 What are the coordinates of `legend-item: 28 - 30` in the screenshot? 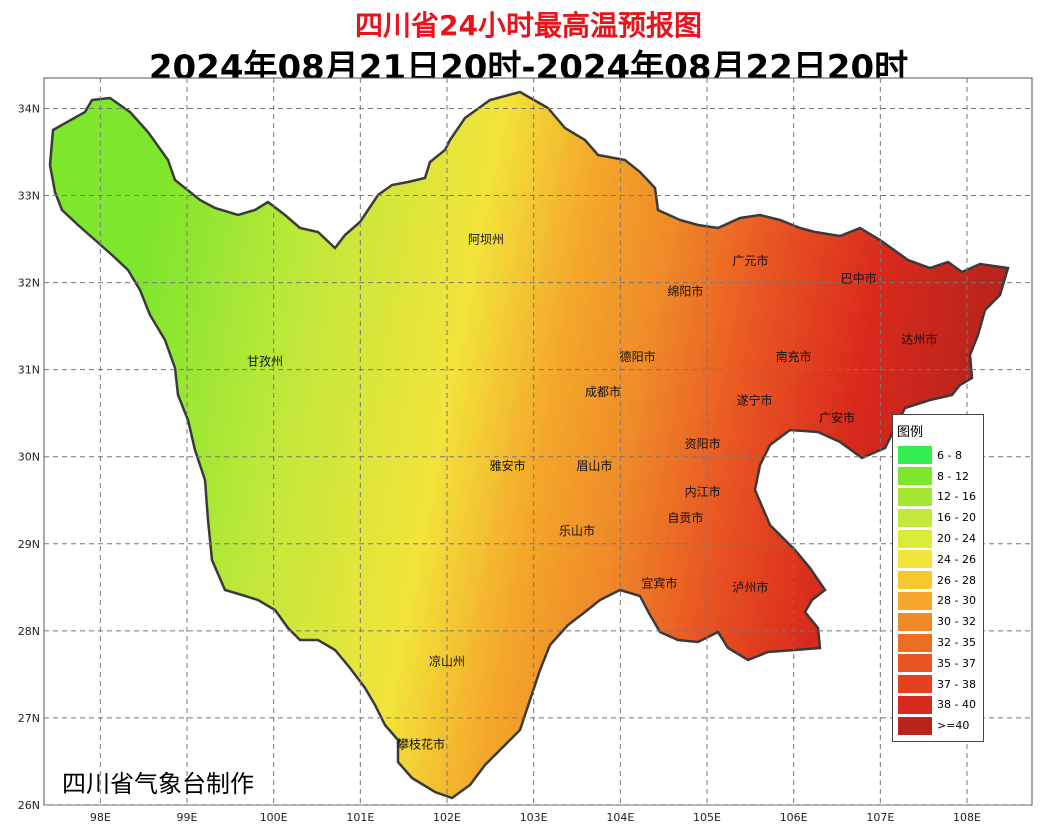 It's located at (937, 601).